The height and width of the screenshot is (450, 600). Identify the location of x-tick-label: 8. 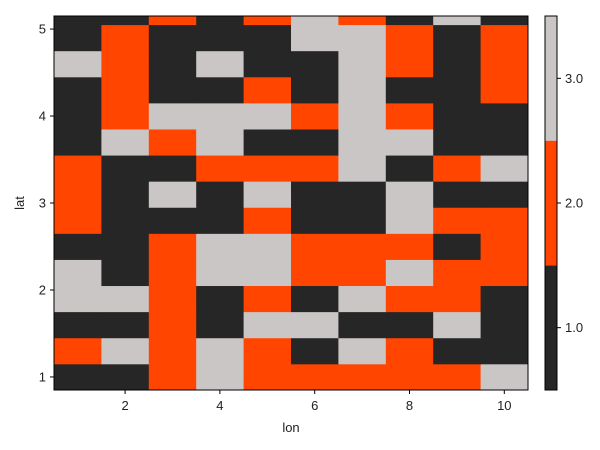
(409, 405).